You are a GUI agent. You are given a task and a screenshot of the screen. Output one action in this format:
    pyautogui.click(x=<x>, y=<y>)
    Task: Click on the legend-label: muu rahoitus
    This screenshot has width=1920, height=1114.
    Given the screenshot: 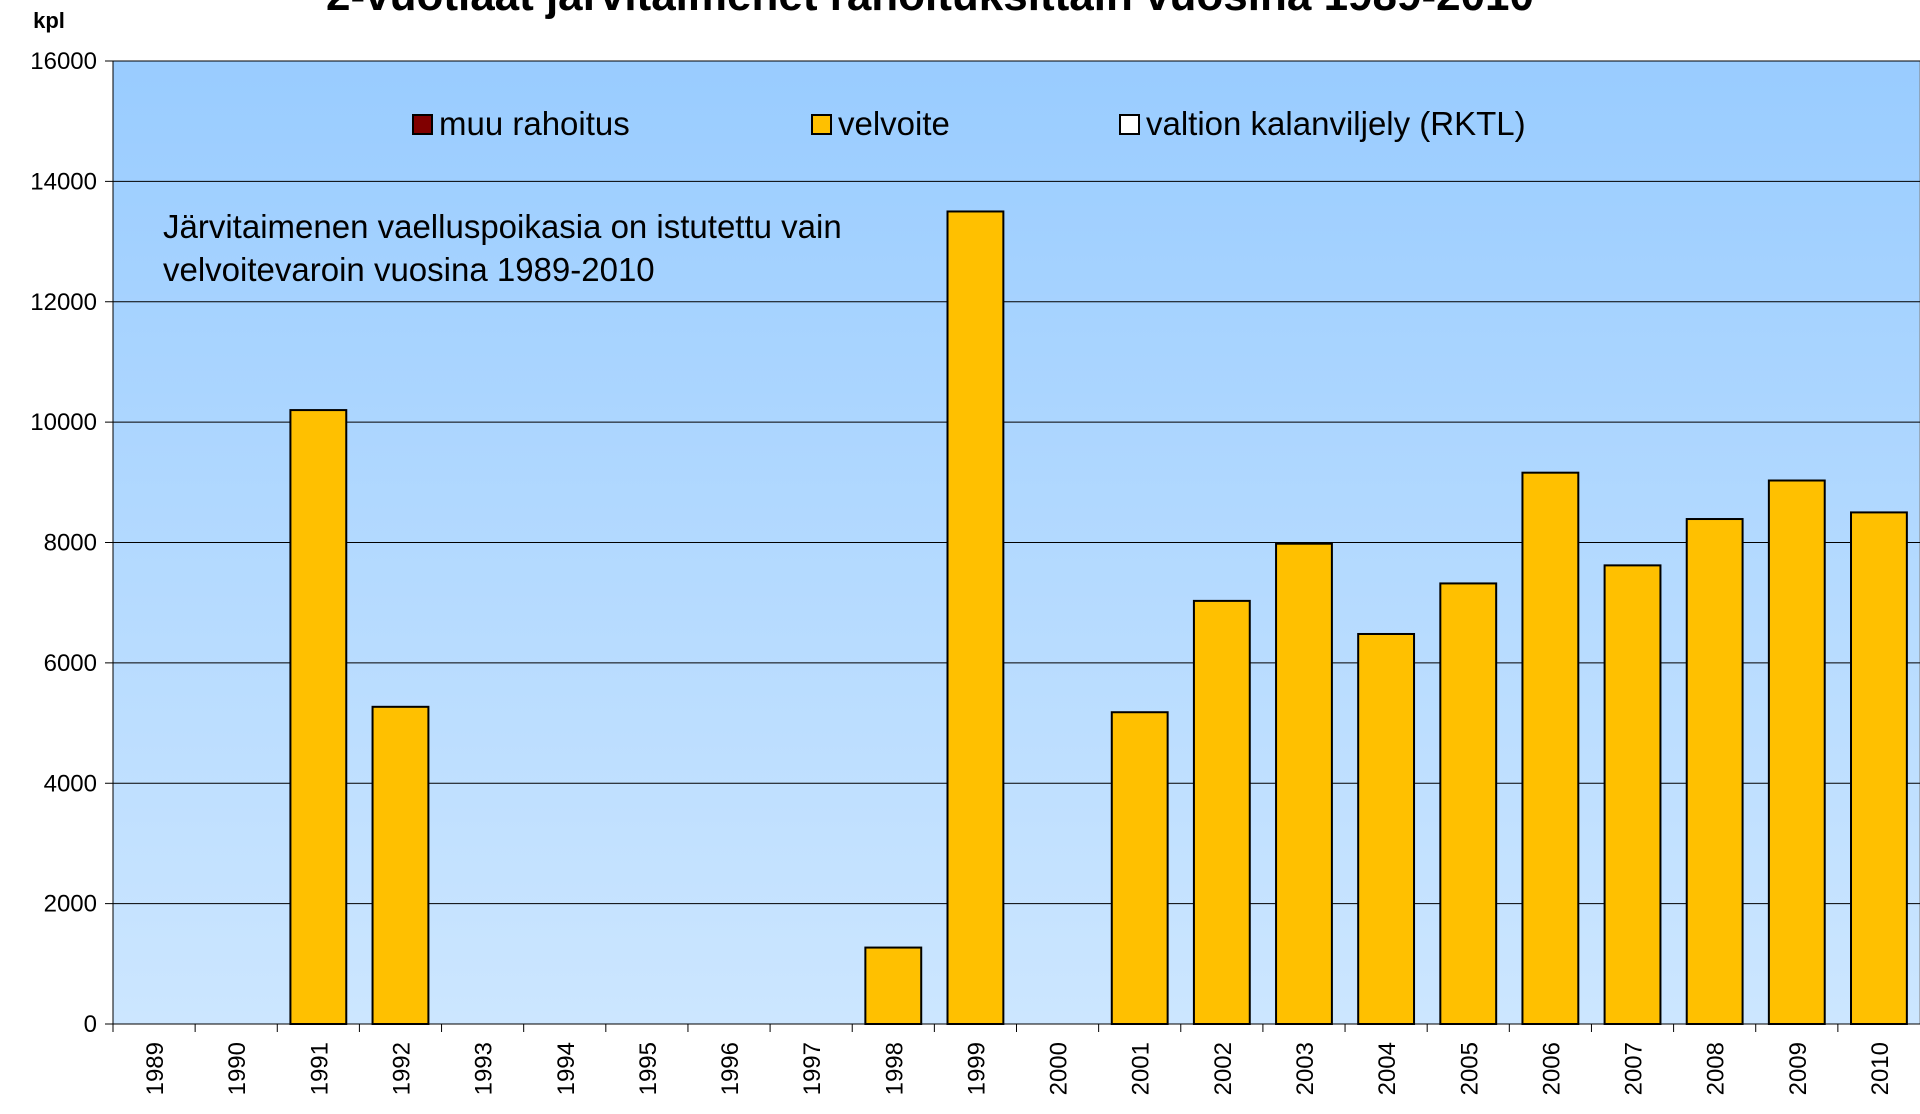 What is the action you would take?
    pyautogui.click(x=534, y=123)
    